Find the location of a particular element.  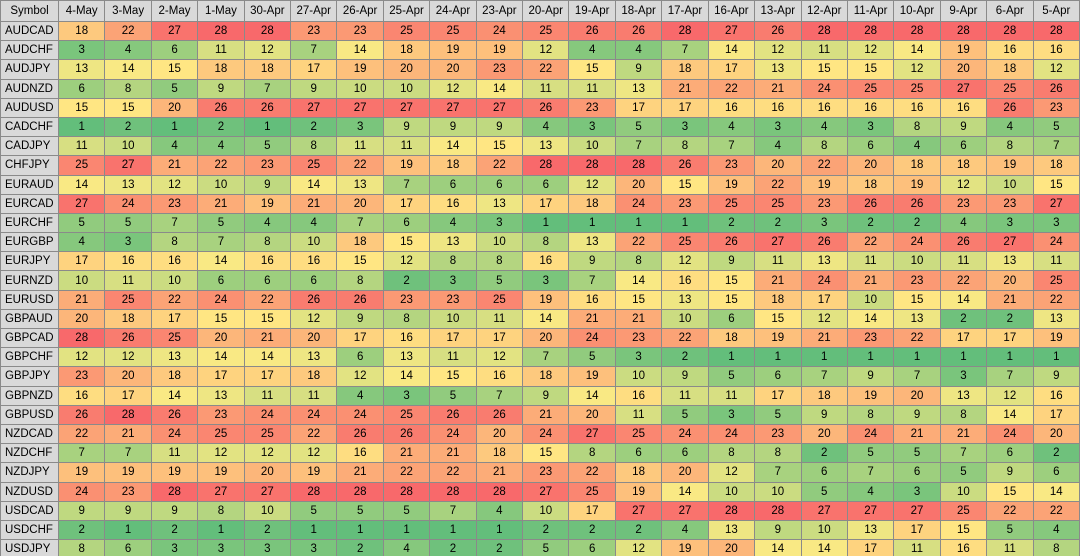

symbol-cell: CADCHF is located at coordinates (29, 127).